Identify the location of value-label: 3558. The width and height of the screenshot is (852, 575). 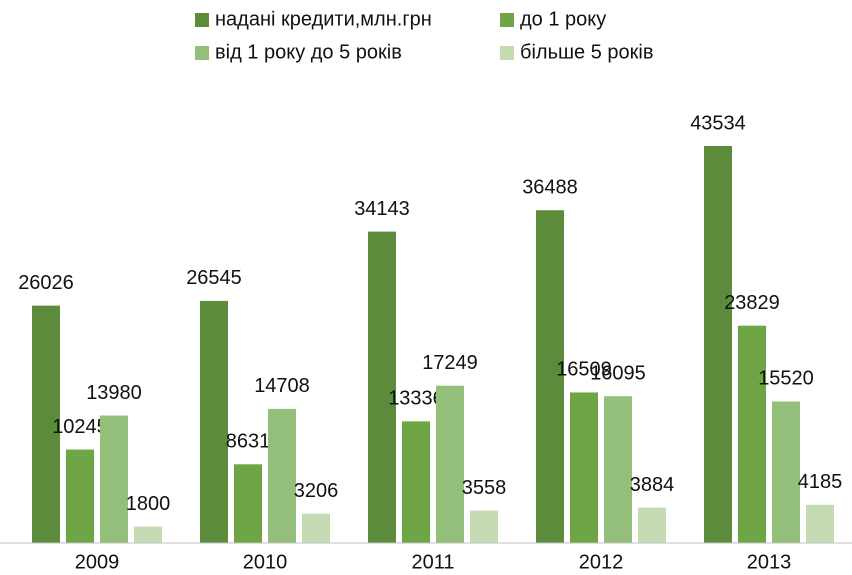
(484, 488).